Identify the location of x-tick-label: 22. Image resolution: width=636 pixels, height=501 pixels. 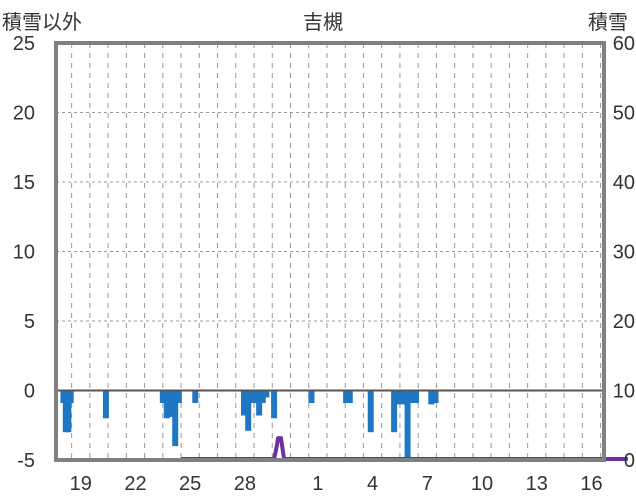
(135, 484).